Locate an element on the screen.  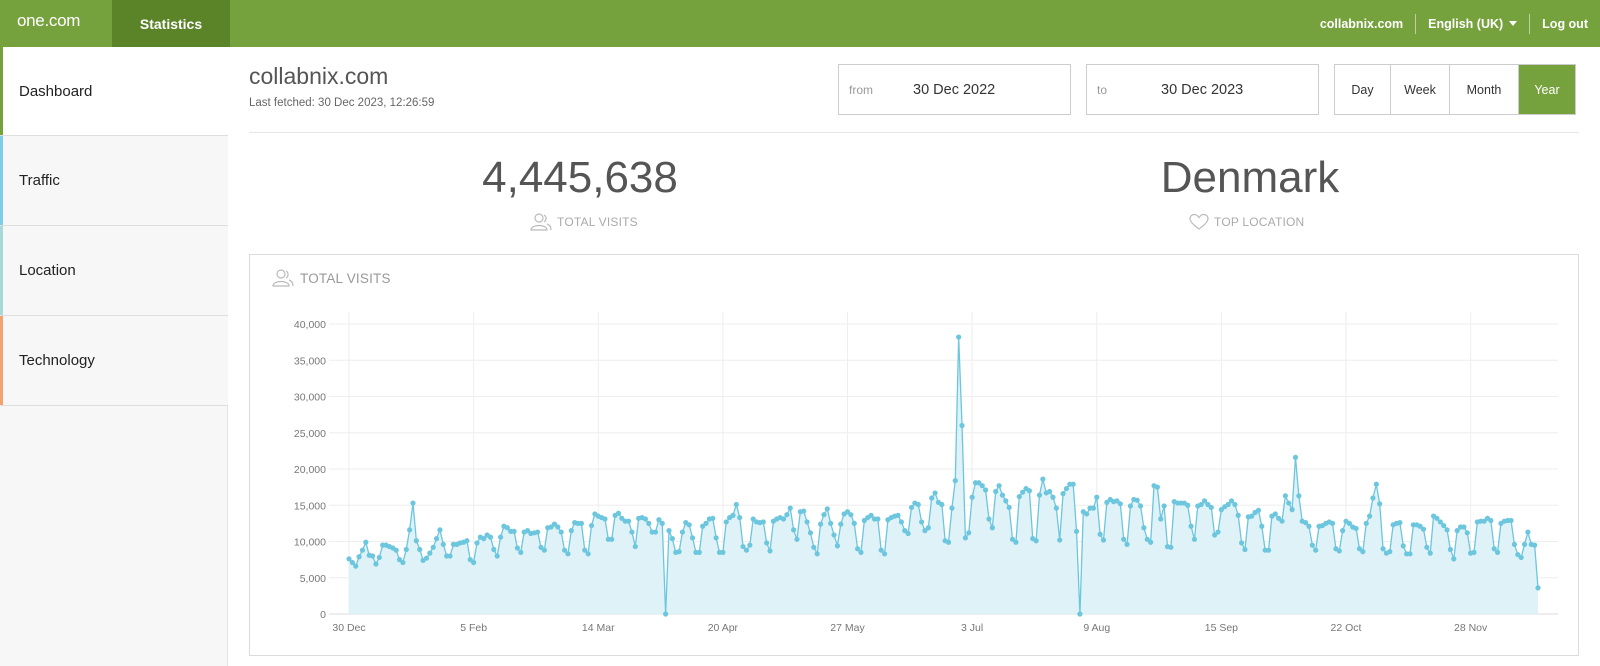
top-location-value: Denmark is located at coordinates (1250, 177).